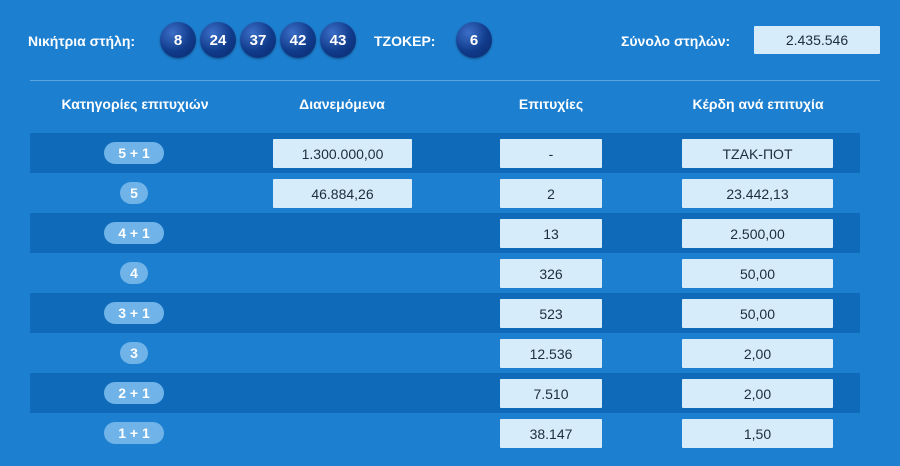 Image resolution: width=900 pixels, height=466 pixels. Describe the element at coordinates (342, 193) in the screenshot. I see `distributed-amount: 46.884,26` at that location.